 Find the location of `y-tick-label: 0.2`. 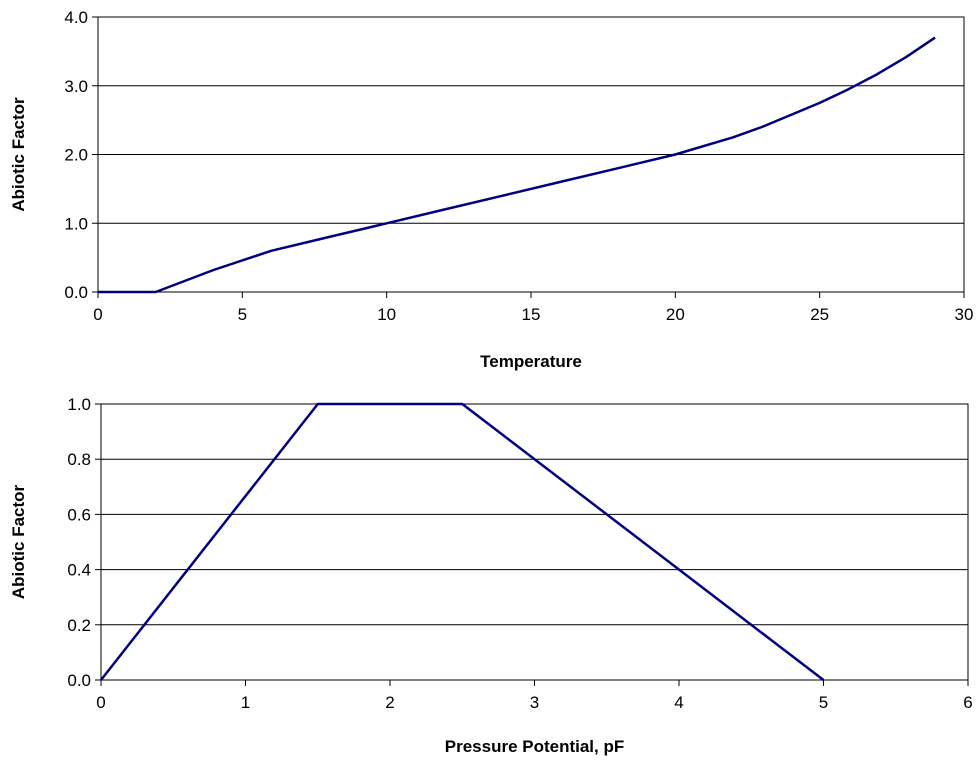

y-tick-label: 0.2 is located at coordinates (79, 625).